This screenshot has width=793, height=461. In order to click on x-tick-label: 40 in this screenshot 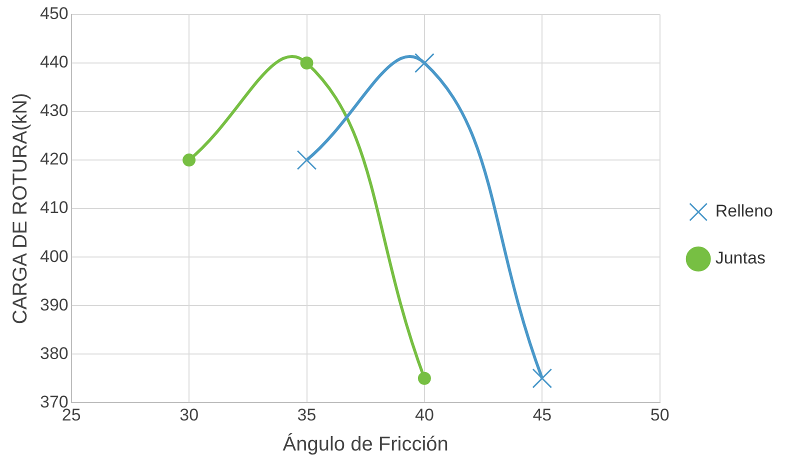, I will do `click(424, 414)`.